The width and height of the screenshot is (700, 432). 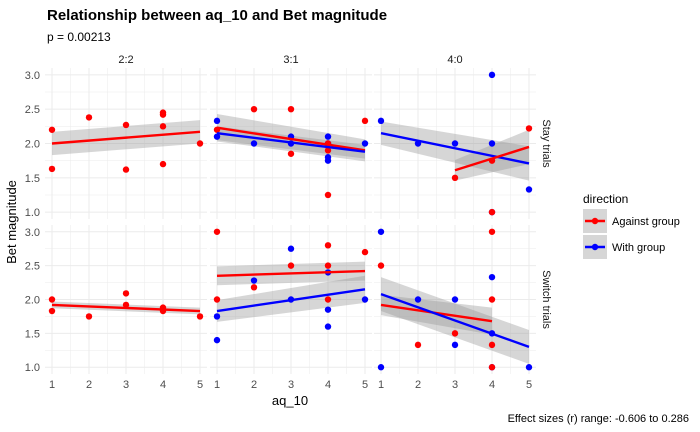 What do you see at coordinates (290, 400) in the screenshot?
I see `x-axis-title: aq_10` at bounding box center [290, 400].